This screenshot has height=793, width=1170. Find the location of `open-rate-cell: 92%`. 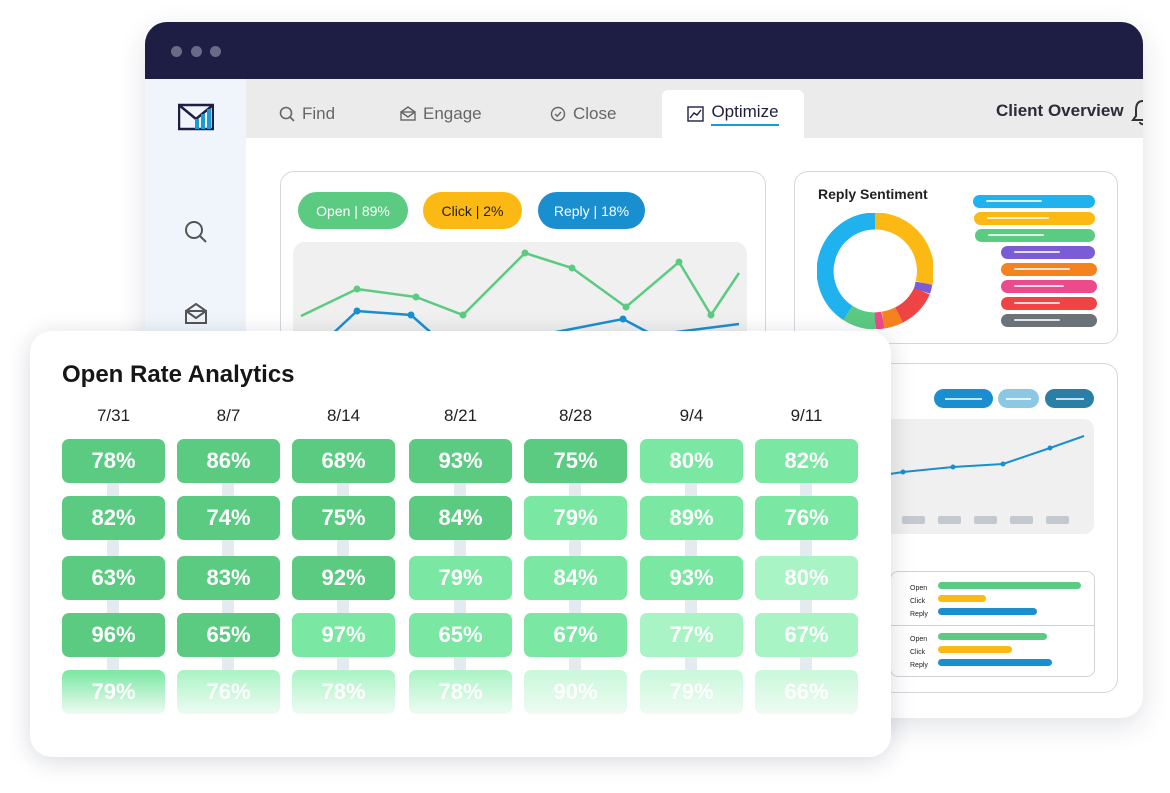

open-rate-cell: 92% is located at coordinates (343, 578).